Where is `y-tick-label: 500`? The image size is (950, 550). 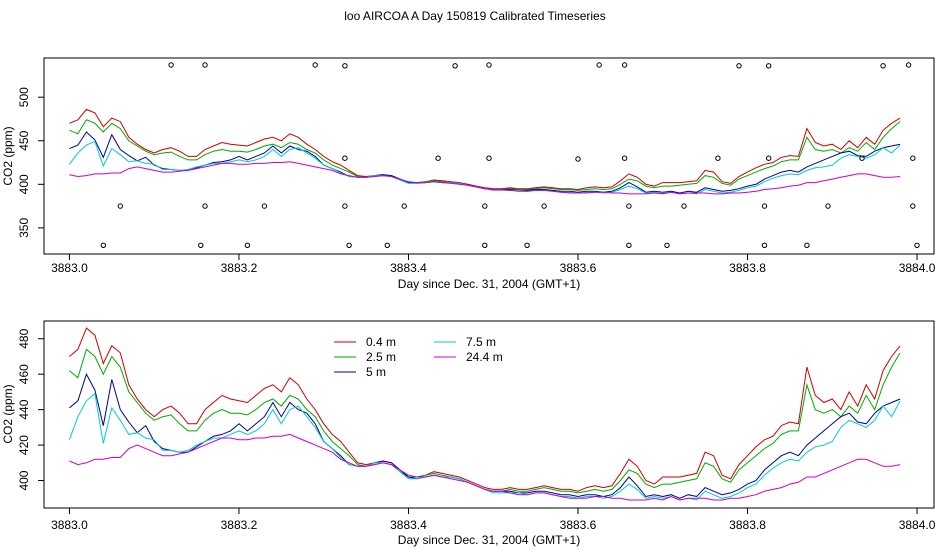 y-tick-label: 500 is located at coordinates (24, 97).